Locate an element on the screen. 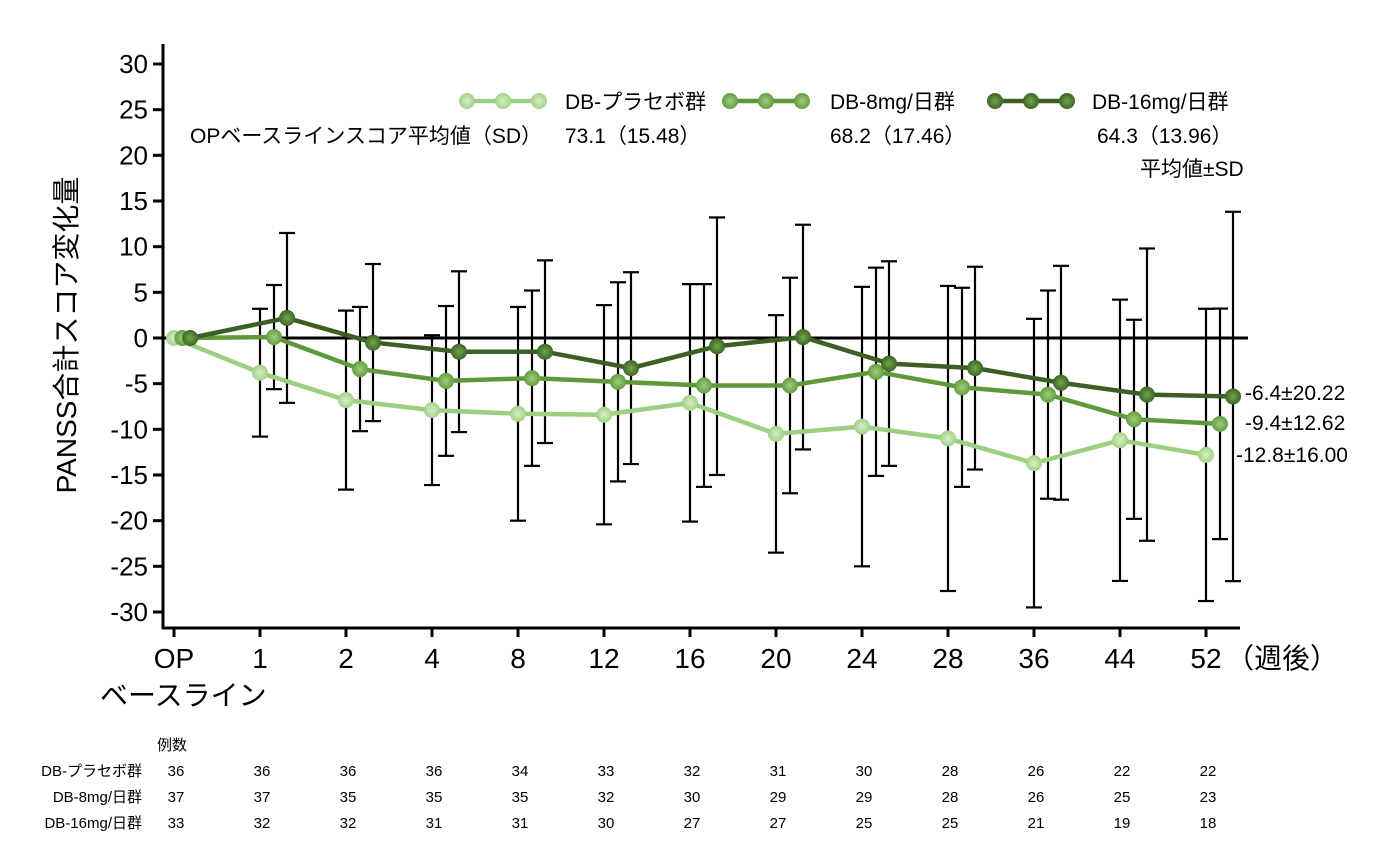  x-tick-label: 44 is located at coordinates (1119, 658).